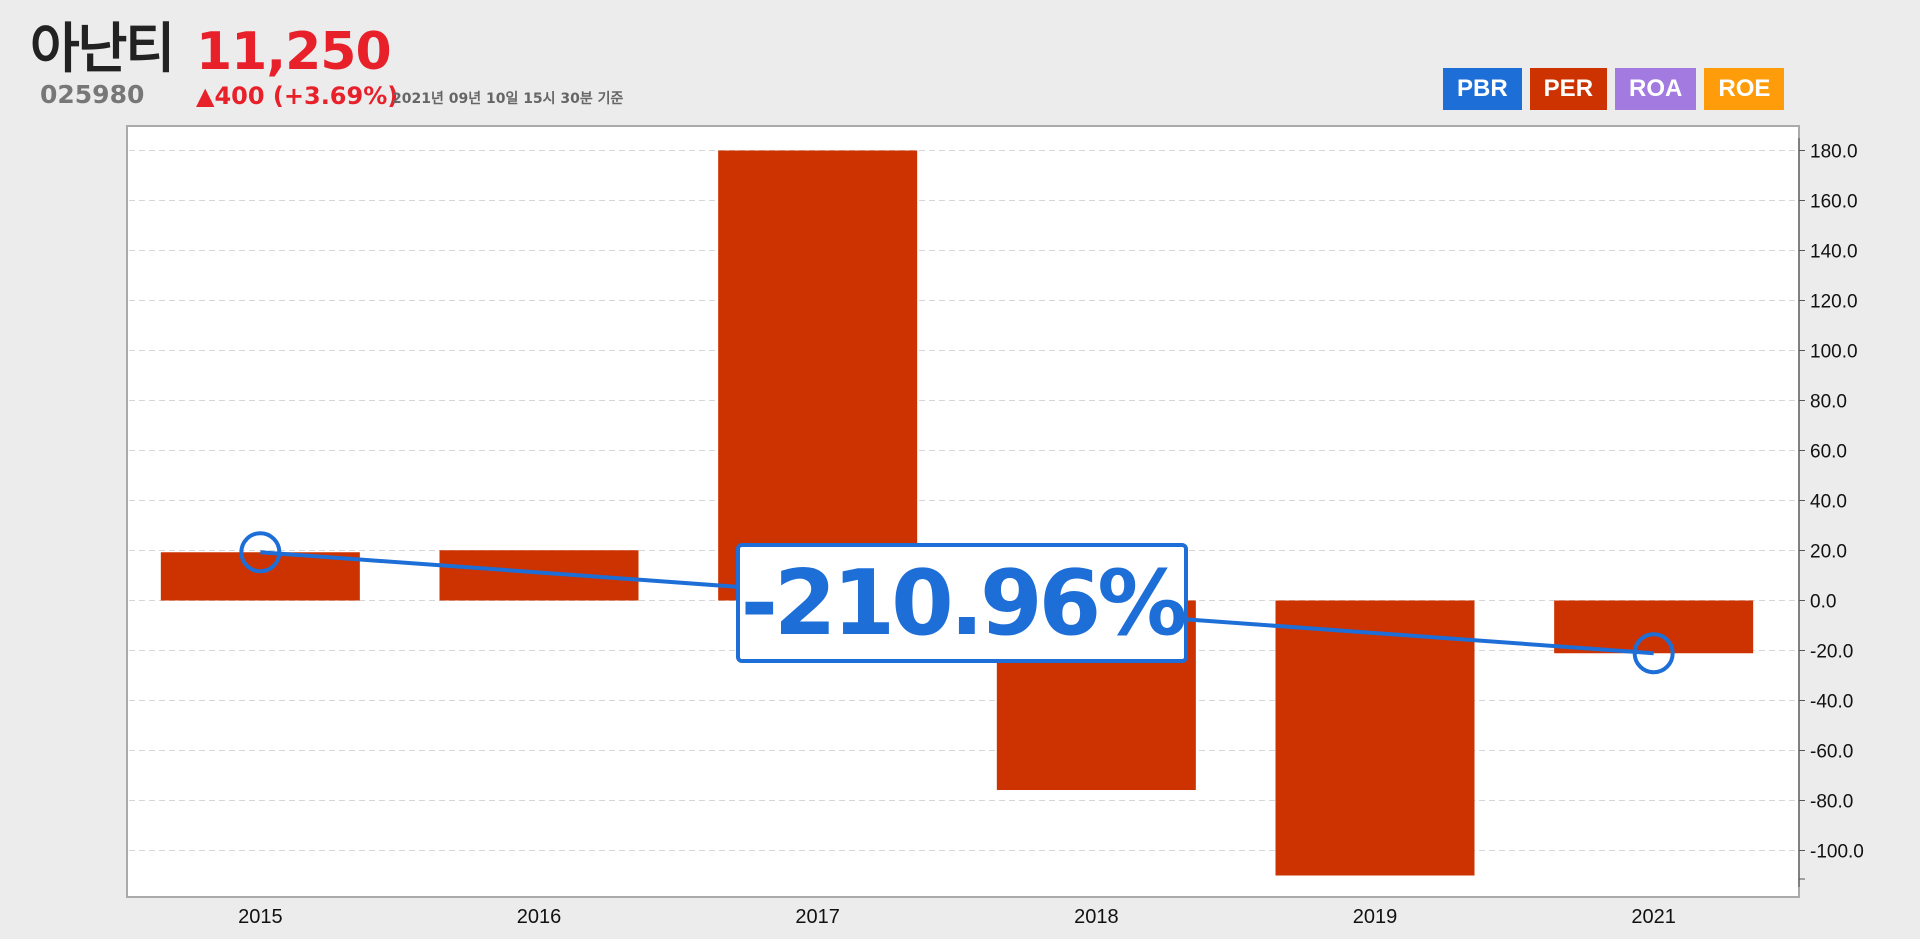 This screenshot has height=939, width=1920. What do you see at coordinates (1828, 552) in the screenshot?
I see `y-tick-label: 20.0` at bounding box center [1828, 552].